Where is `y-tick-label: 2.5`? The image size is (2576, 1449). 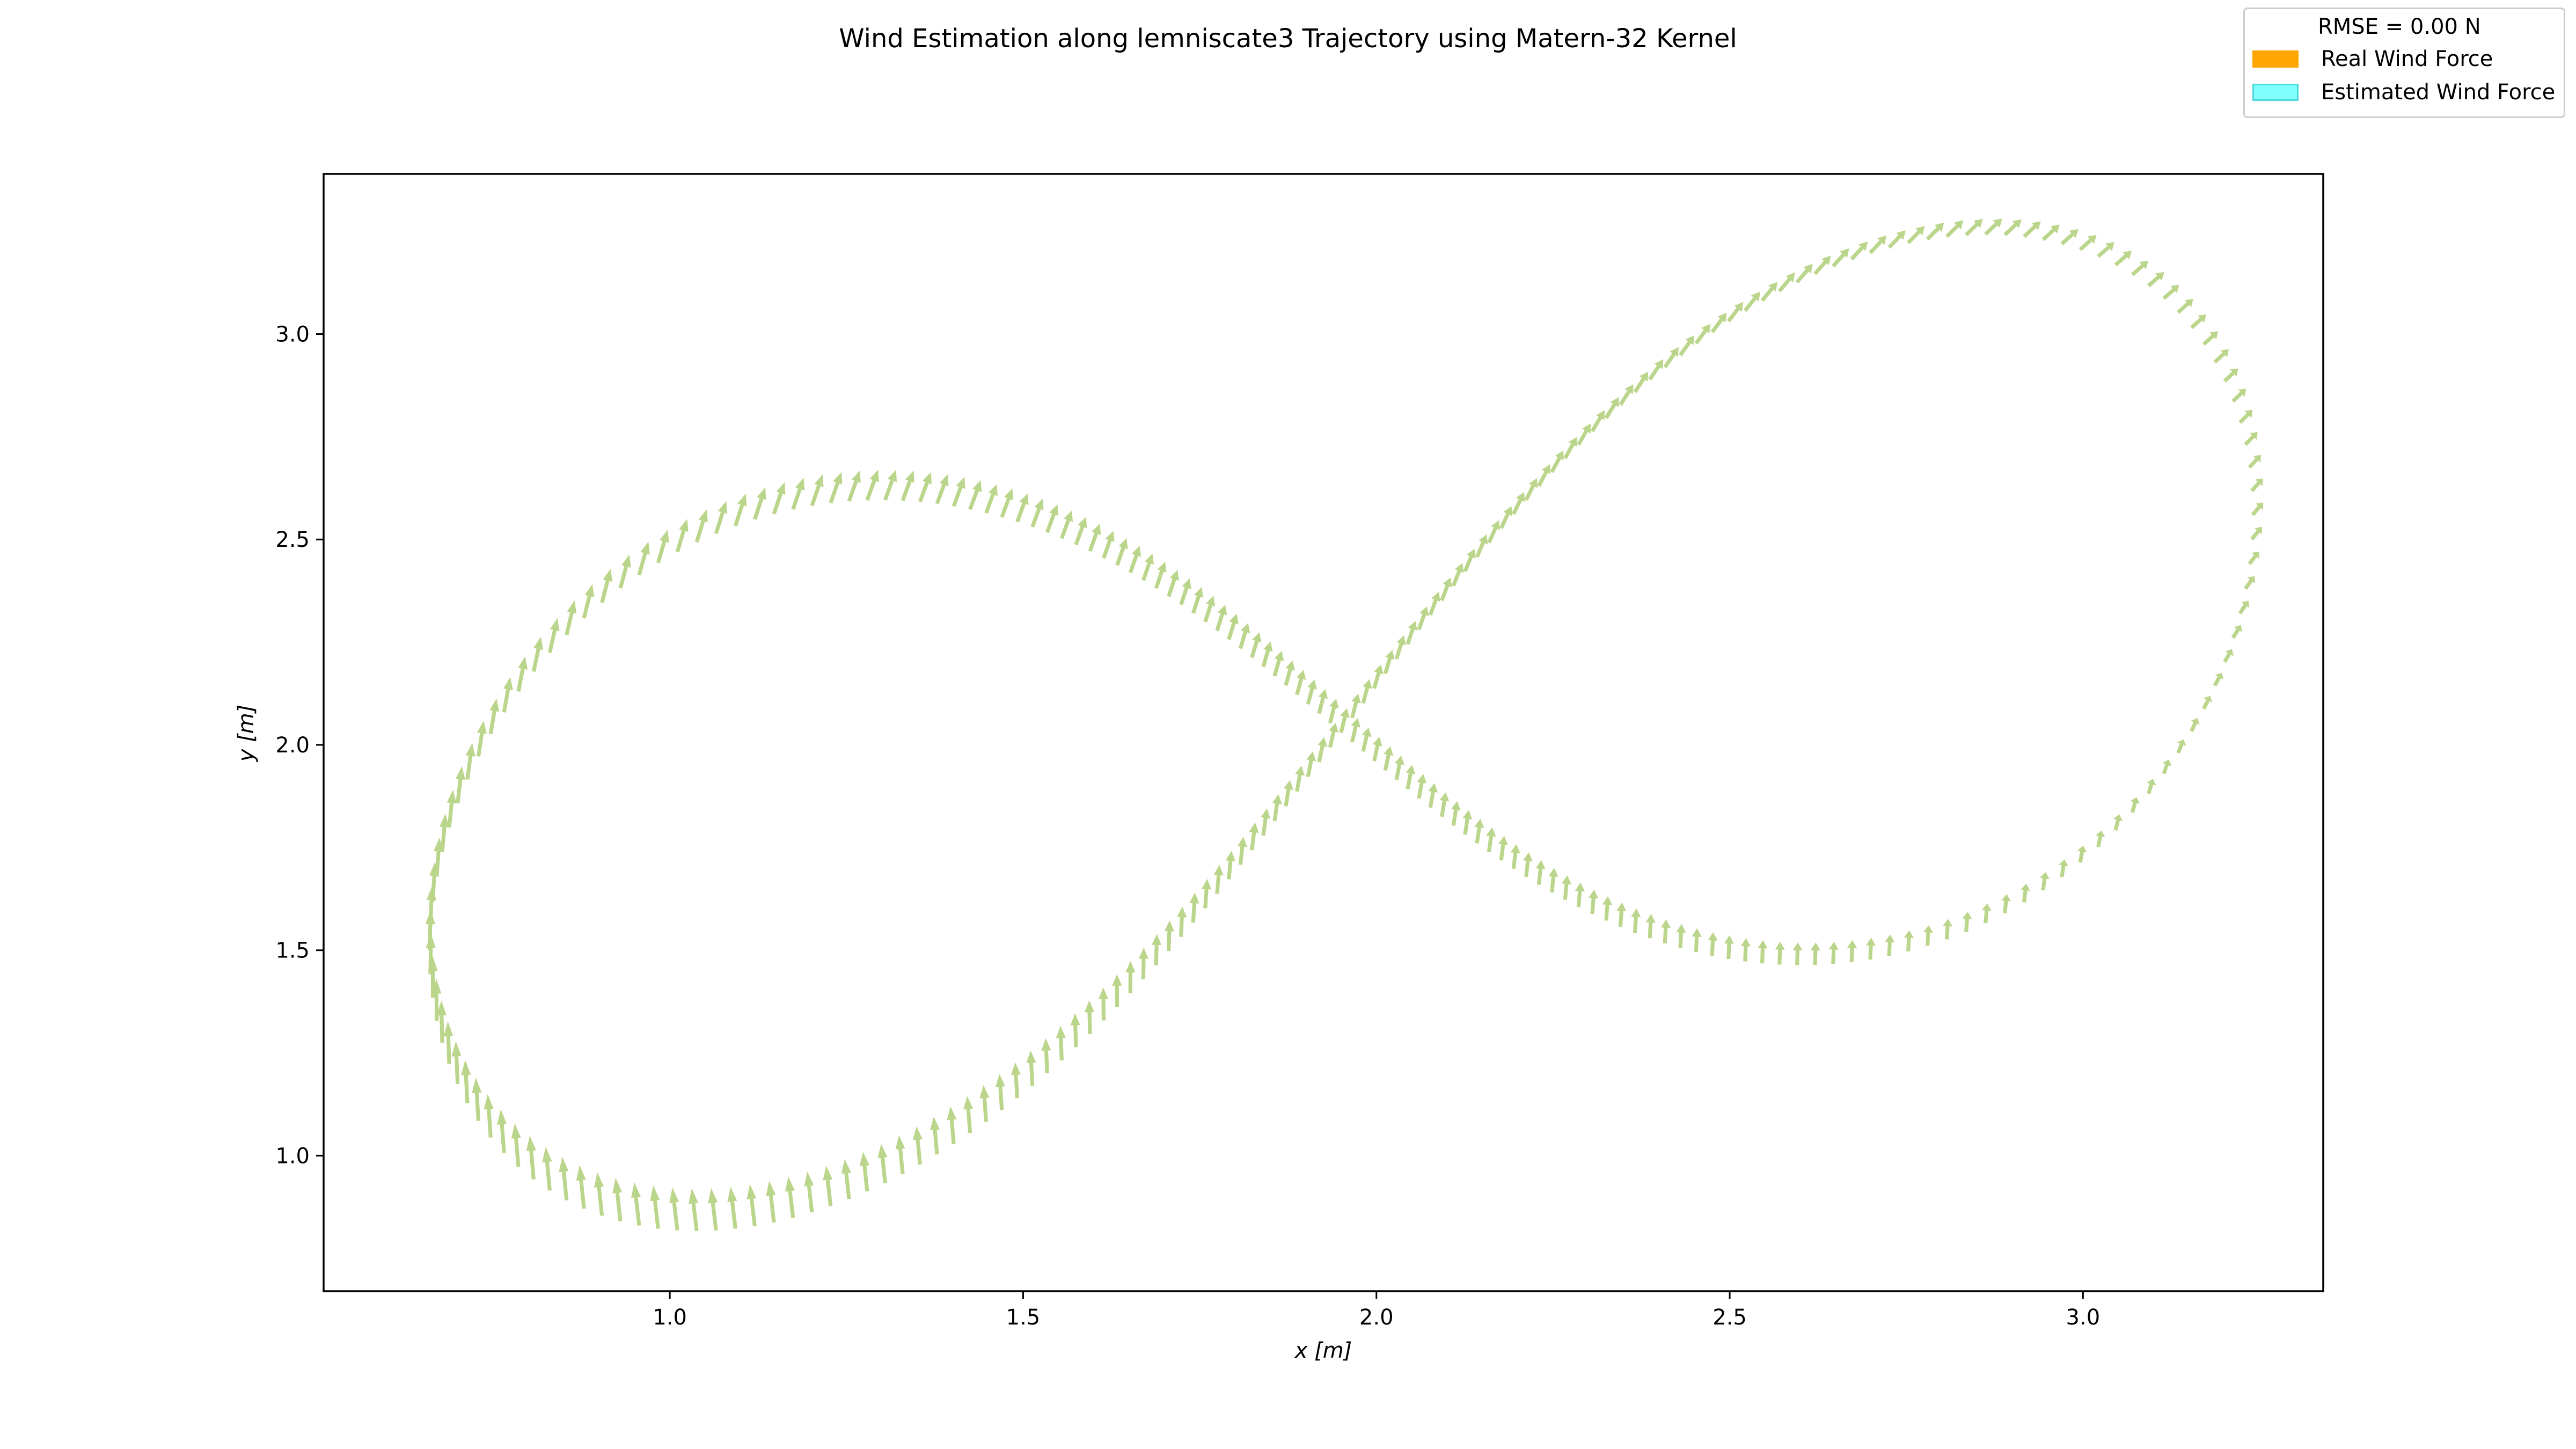
y-tick-label: 2.5 is located at coordinates (292, 540).